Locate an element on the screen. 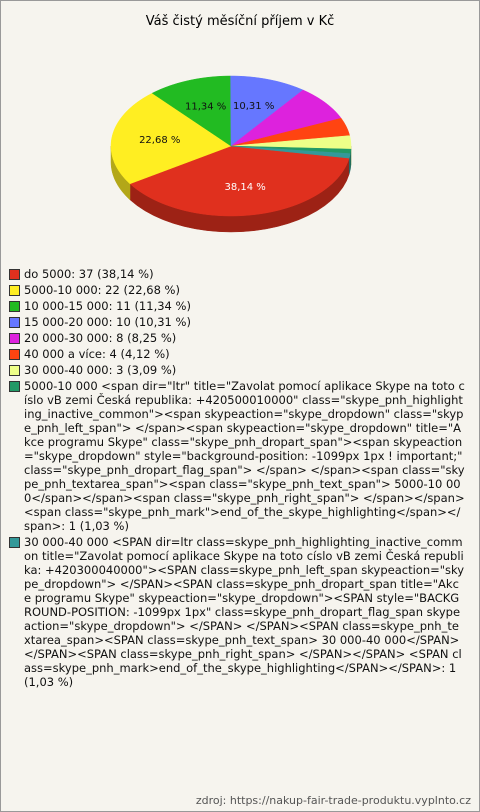  slice-label: 11,34 % is located at coordinates (205, 107).